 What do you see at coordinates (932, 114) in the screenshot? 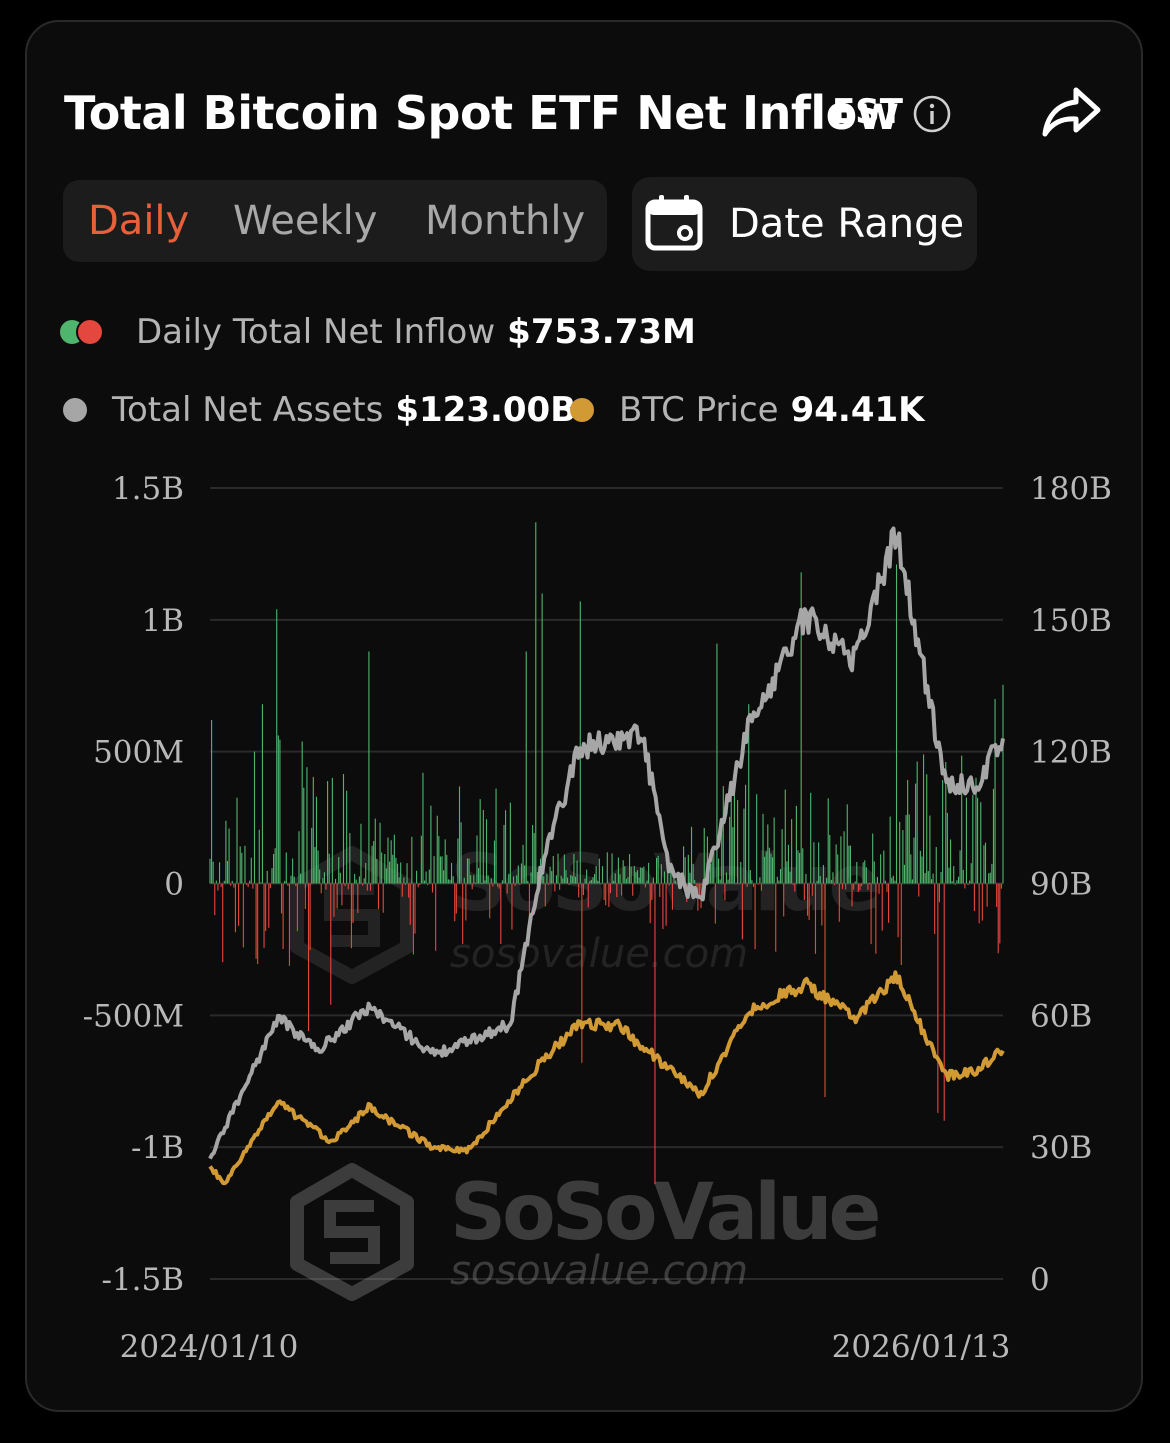
I see `info-icon` at bounding box center [932, 114].